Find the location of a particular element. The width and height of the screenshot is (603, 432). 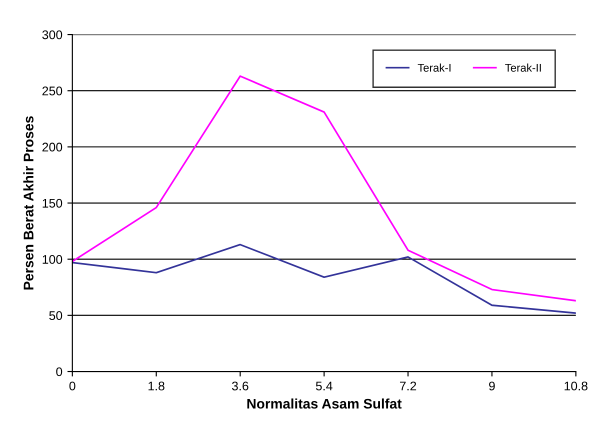

x-tick-label: 0 is located at coordinates (72, 386).